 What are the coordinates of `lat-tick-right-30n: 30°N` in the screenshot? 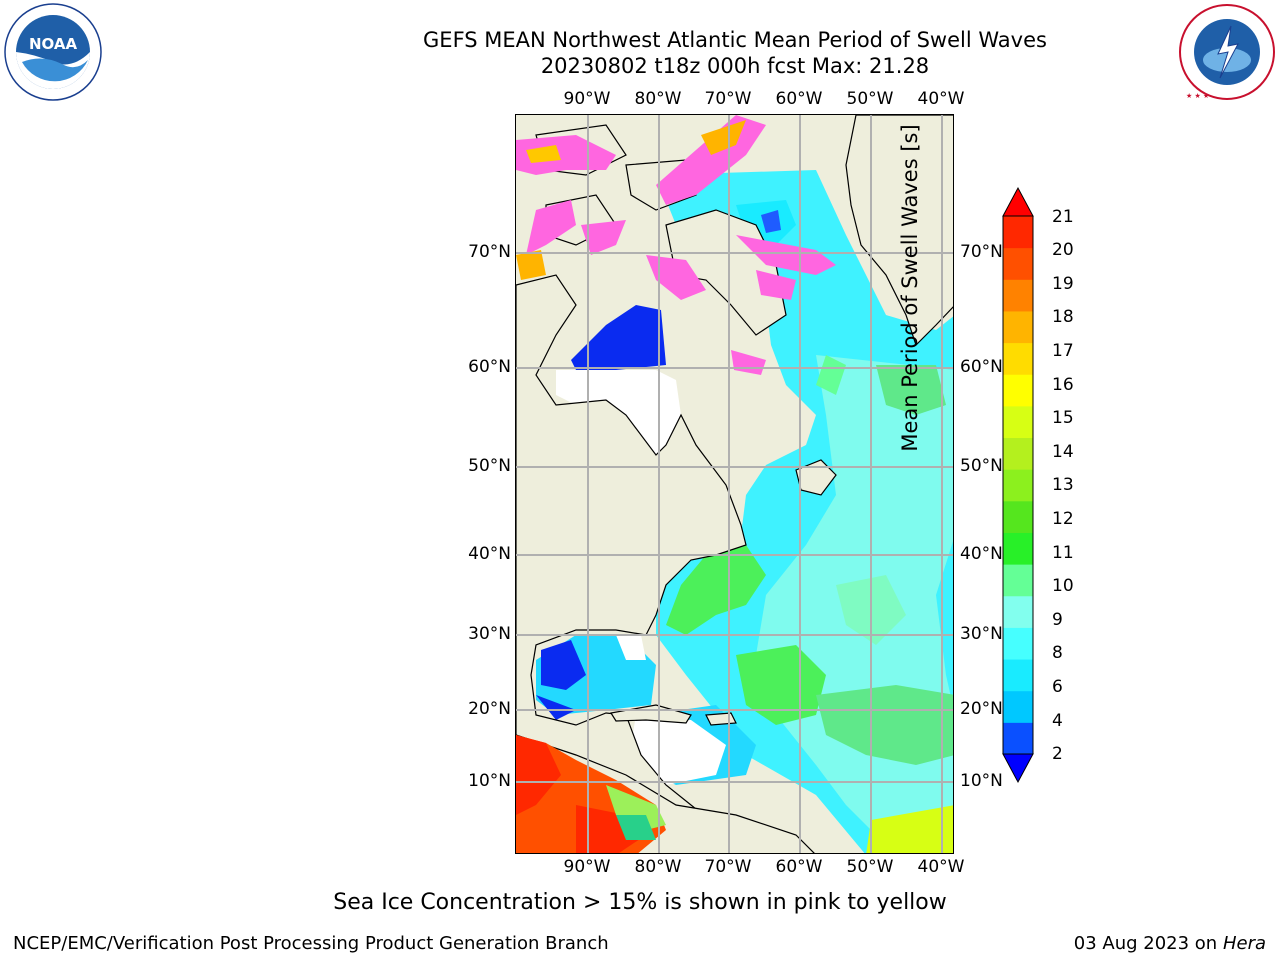 It's located at (981, 634).